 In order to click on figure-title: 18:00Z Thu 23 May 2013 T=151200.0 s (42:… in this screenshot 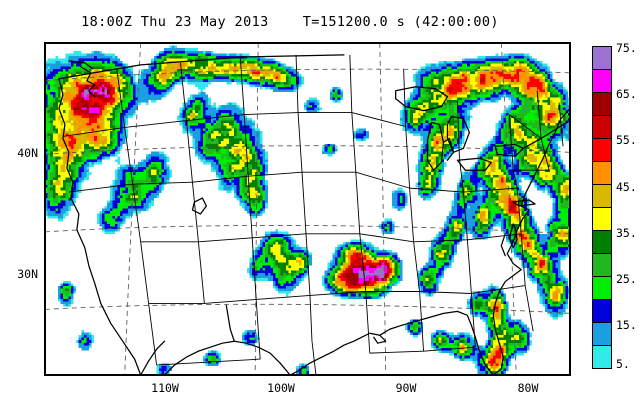, I will do `click(290, 22)`.